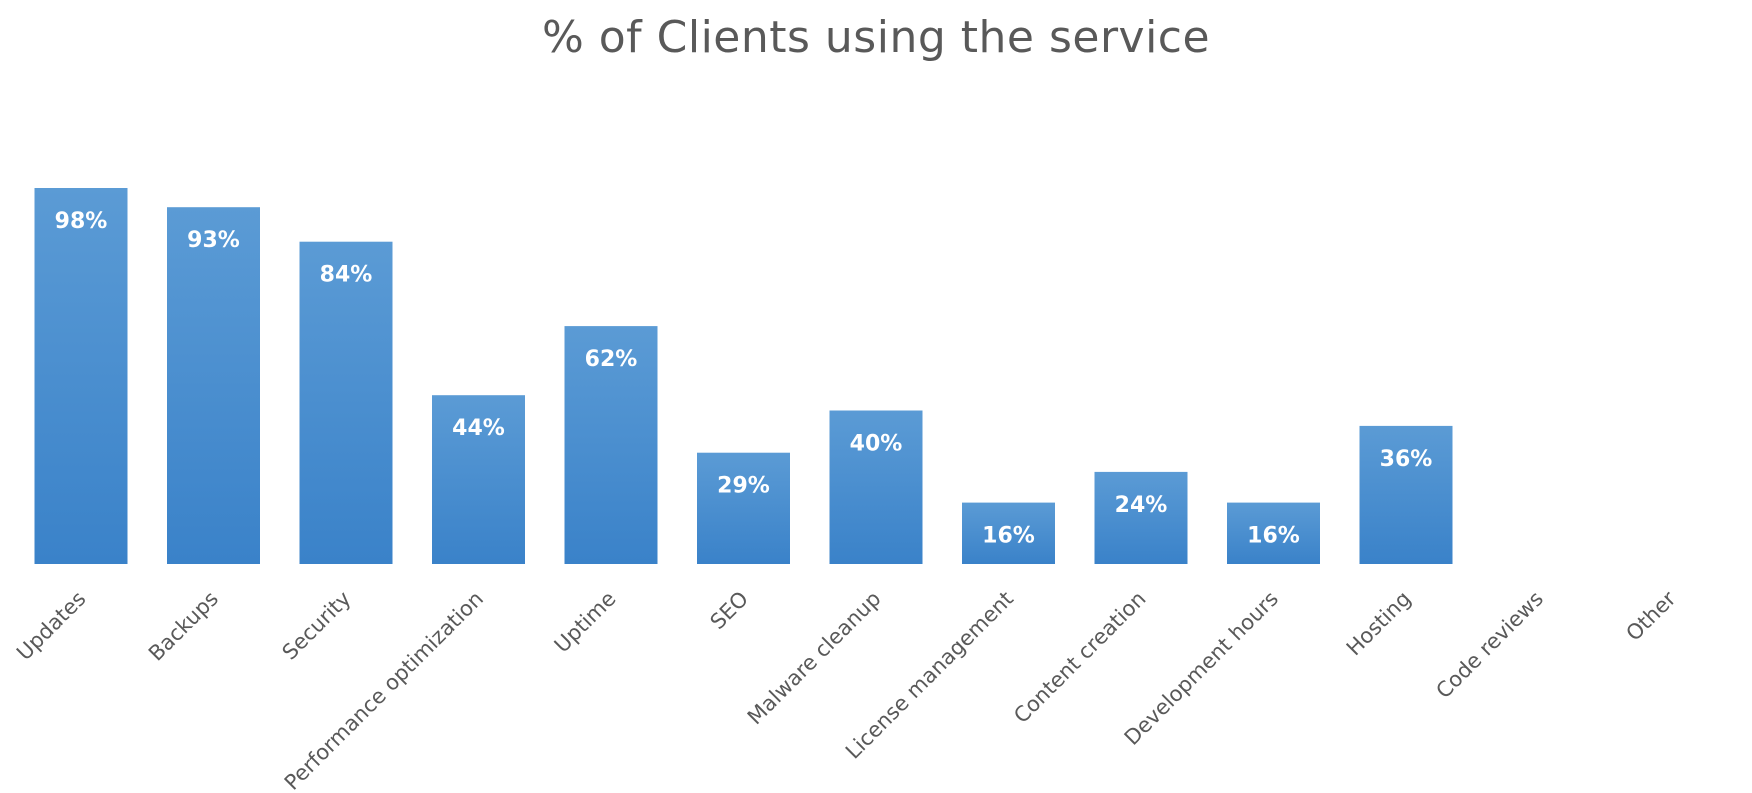 Image resolution: width=1752 pixels, height=793 pixels. I want to click on data-label-performance-optimization: 44%, so click(478, 428).